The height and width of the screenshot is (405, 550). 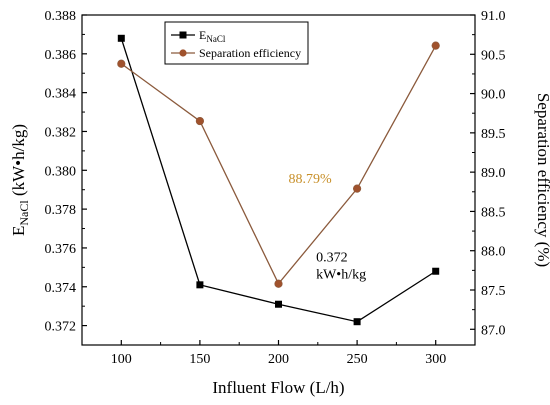 I want to click on annotation-energy-unit: kW•h/kg, so click(x=341, y=275).